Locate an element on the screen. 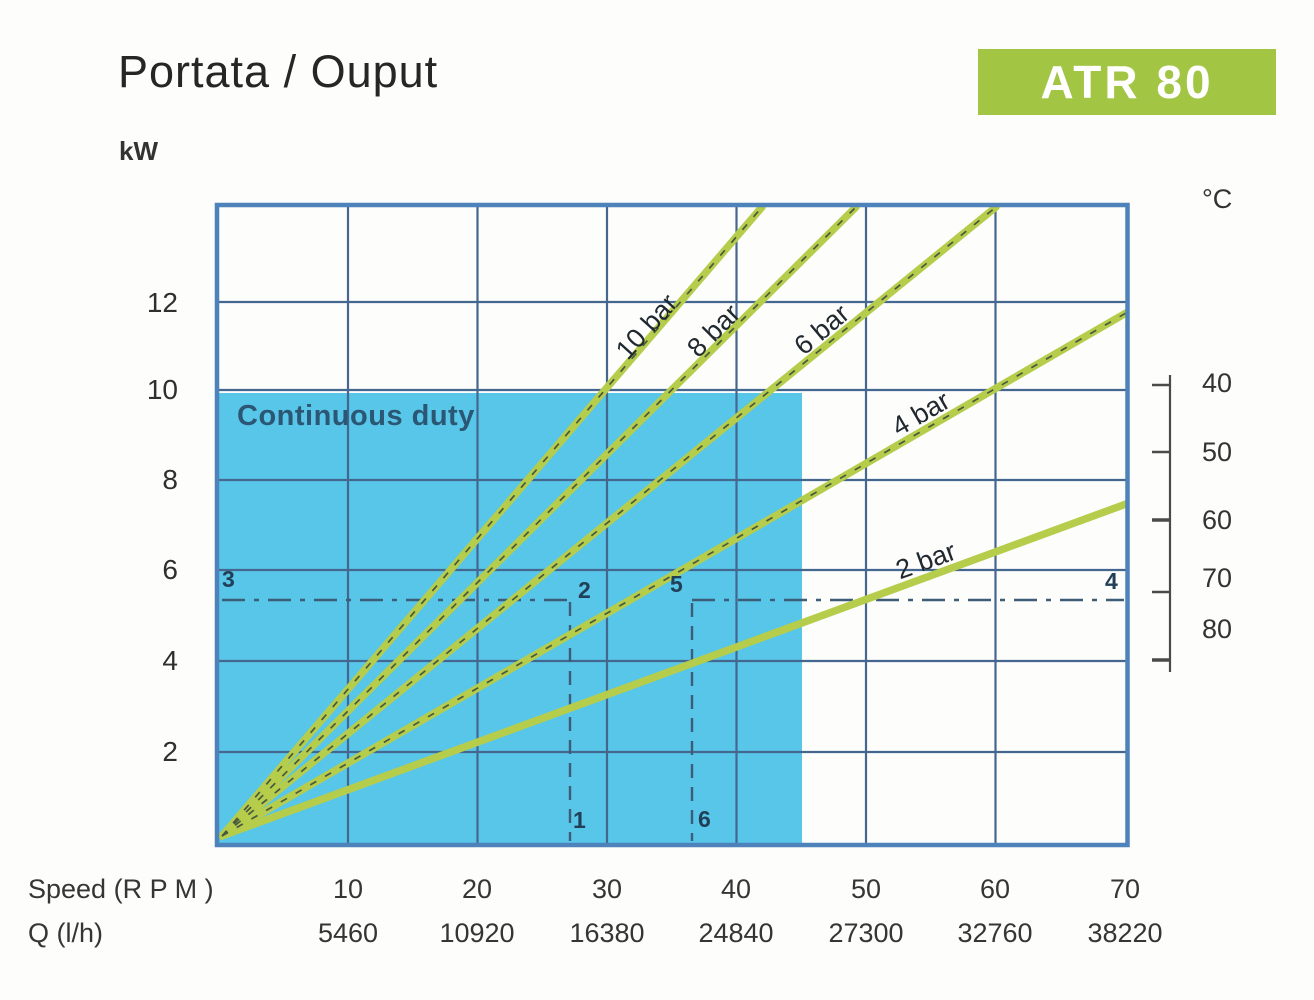 The height and width of the screenshot is (1000, 1314). y-tick-8: 8 is located at coordinates (170, 479).